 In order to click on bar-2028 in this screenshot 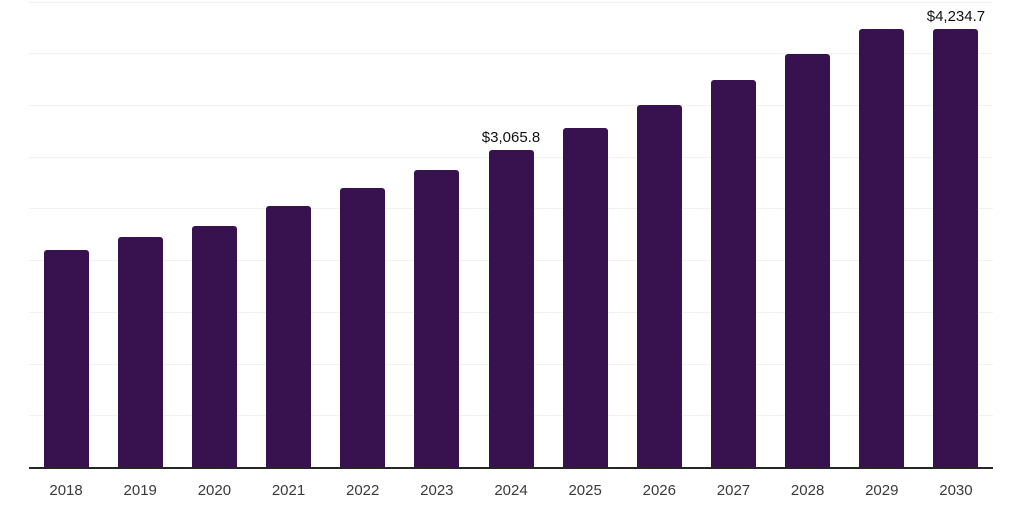, I will do `click(808, 260)`.